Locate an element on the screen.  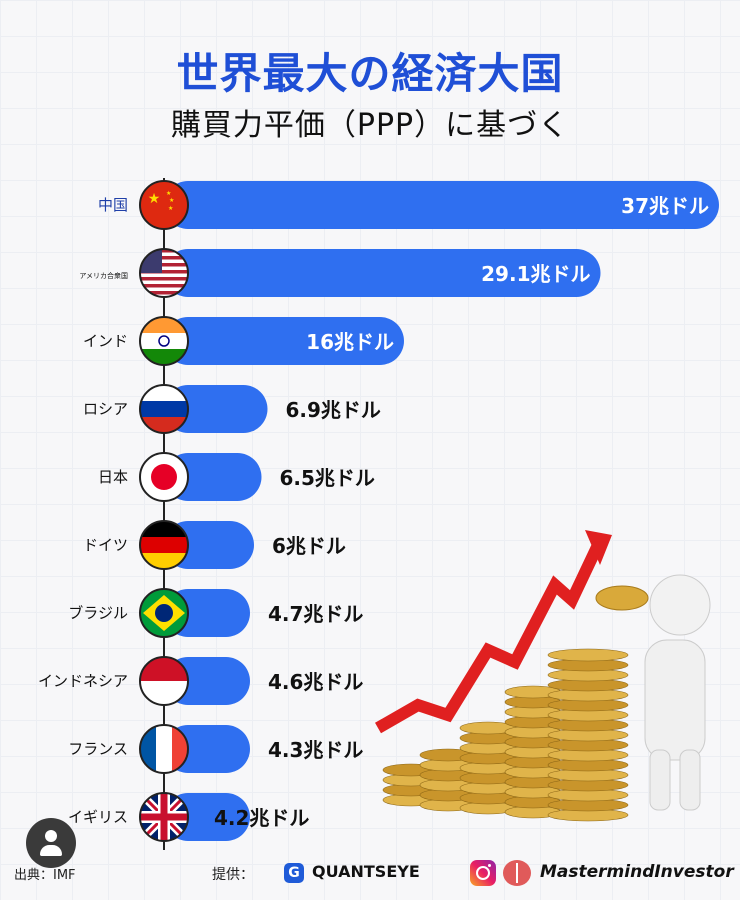
russia-flag is located at coordinates (164, 409).